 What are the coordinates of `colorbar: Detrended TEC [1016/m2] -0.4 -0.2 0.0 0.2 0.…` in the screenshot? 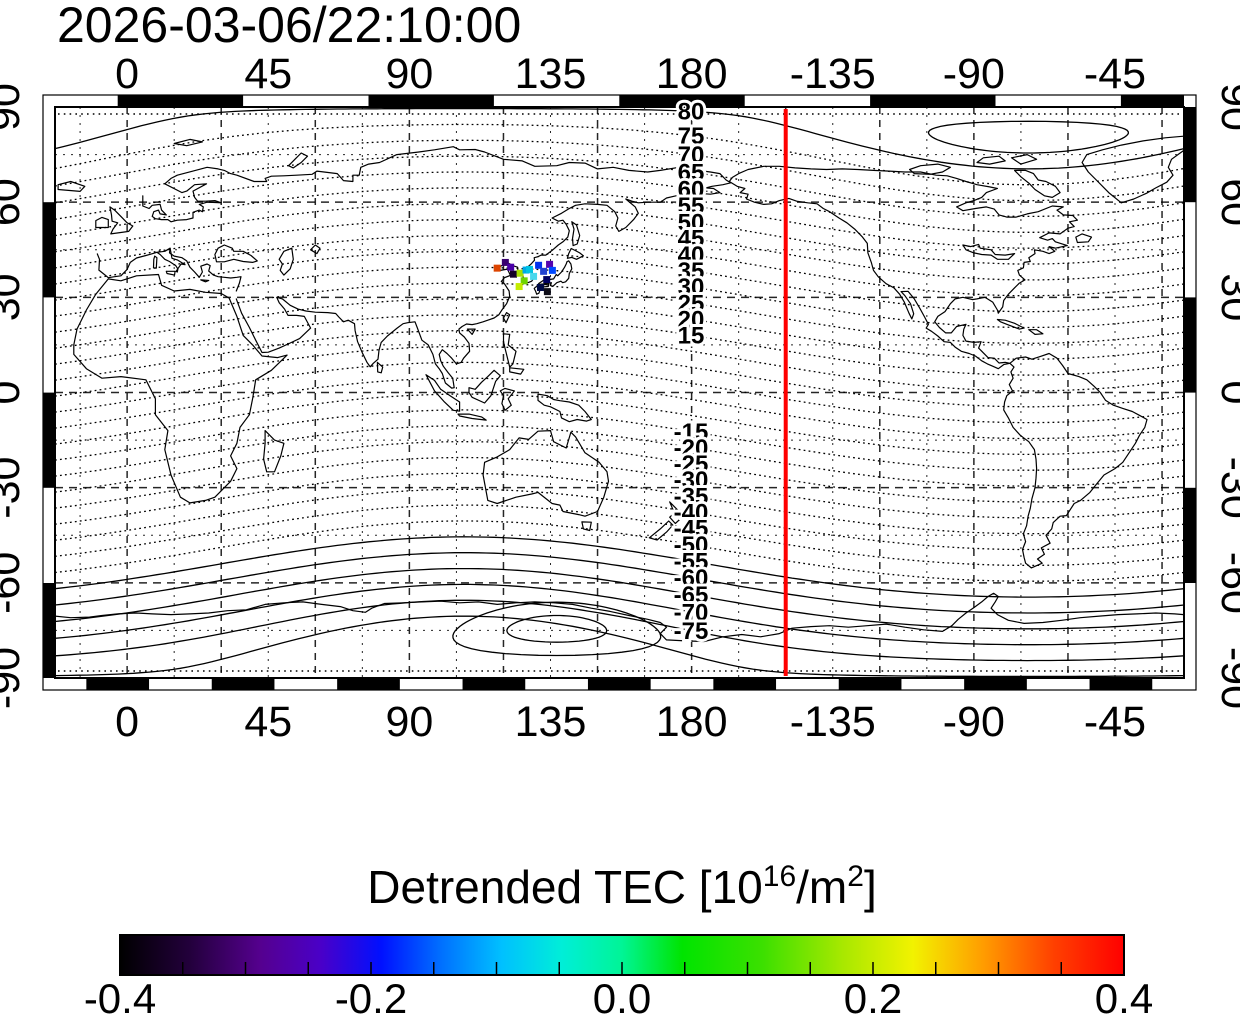 It's located at (618, 941).